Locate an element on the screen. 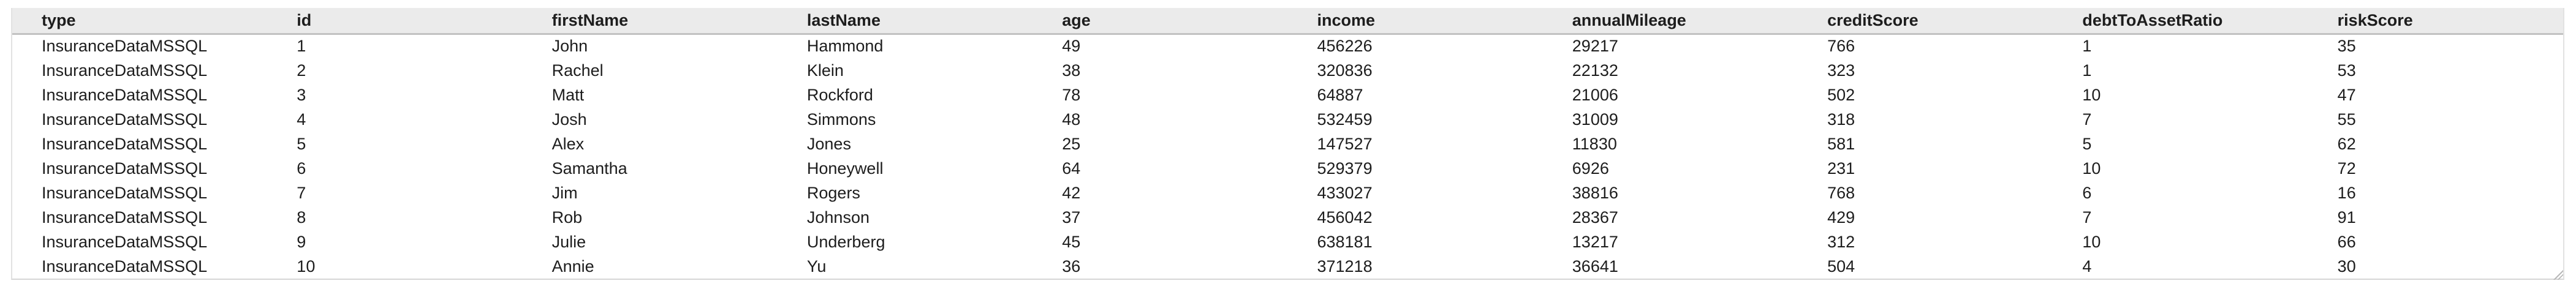  column-header-lastName: lastName is located at coordinates (905, 21).